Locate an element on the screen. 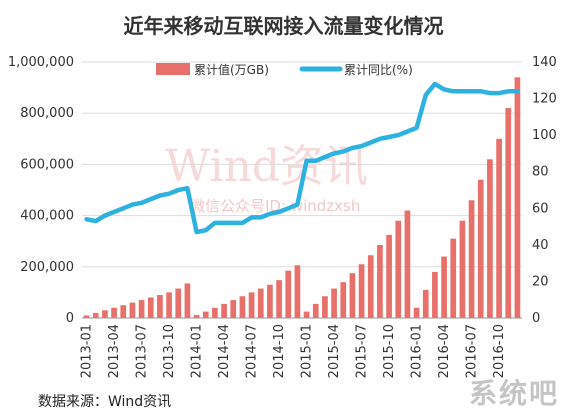 This screenshot has height=416, width=567. corner-watermark: 系统吧 is located at coordinates (513, 393).